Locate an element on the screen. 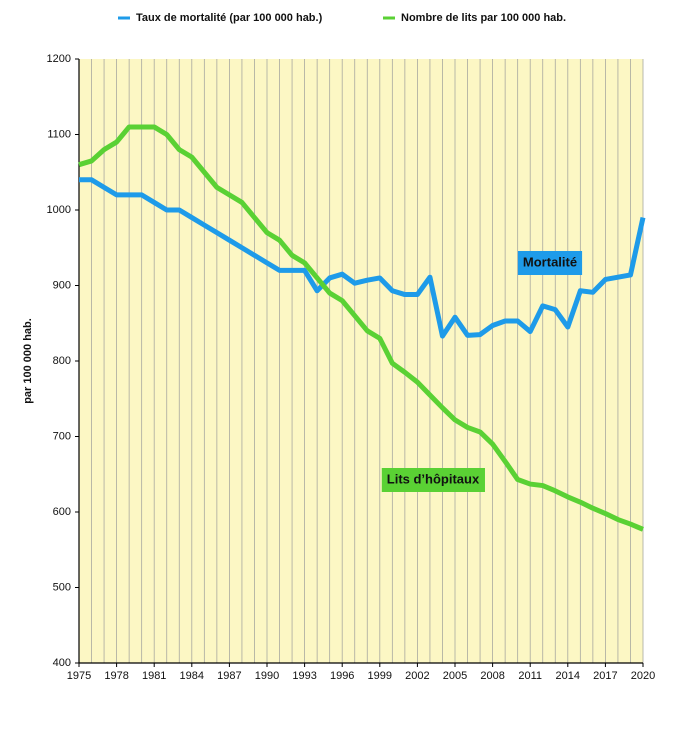  y-tick-label: 800 is located at coordinates (62, 361).